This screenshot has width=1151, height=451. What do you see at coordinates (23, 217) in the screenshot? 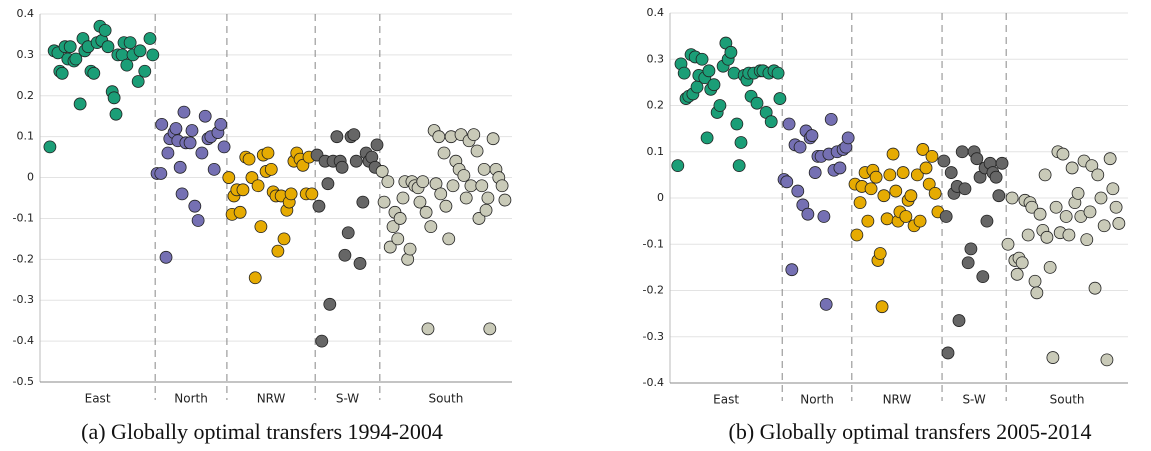
I see `y-tick-label: -0.1` at bounding box center [23, 217].